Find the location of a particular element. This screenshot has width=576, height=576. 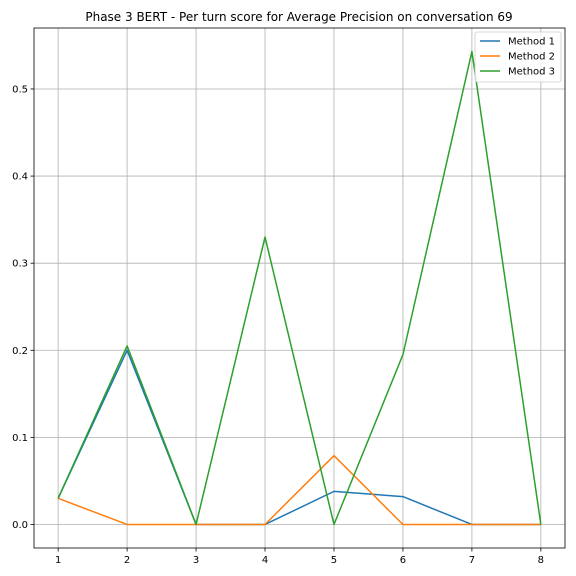

y-tick-label: 0.4 is located at coordinates (20, 177).